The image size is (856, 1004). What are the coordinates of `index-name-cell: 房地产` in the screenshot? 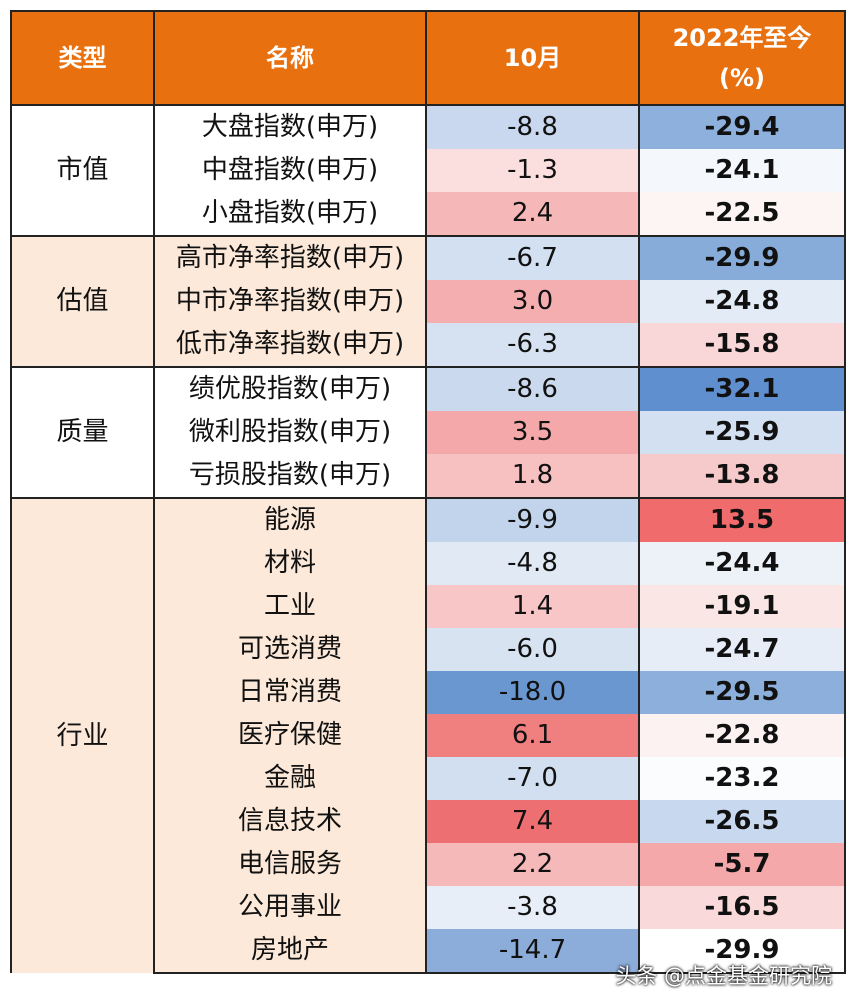 It's located at (290, 951).